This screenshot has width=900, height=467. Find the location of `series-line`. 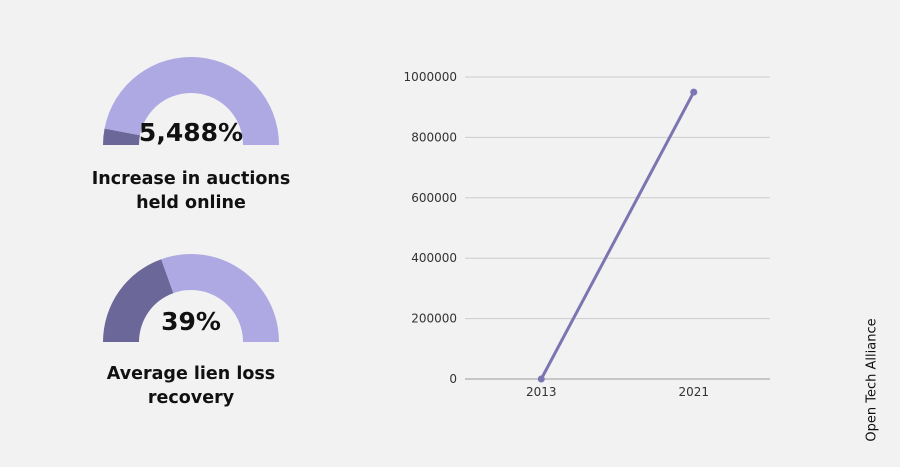

series-line is located at coordinates (617, 235).